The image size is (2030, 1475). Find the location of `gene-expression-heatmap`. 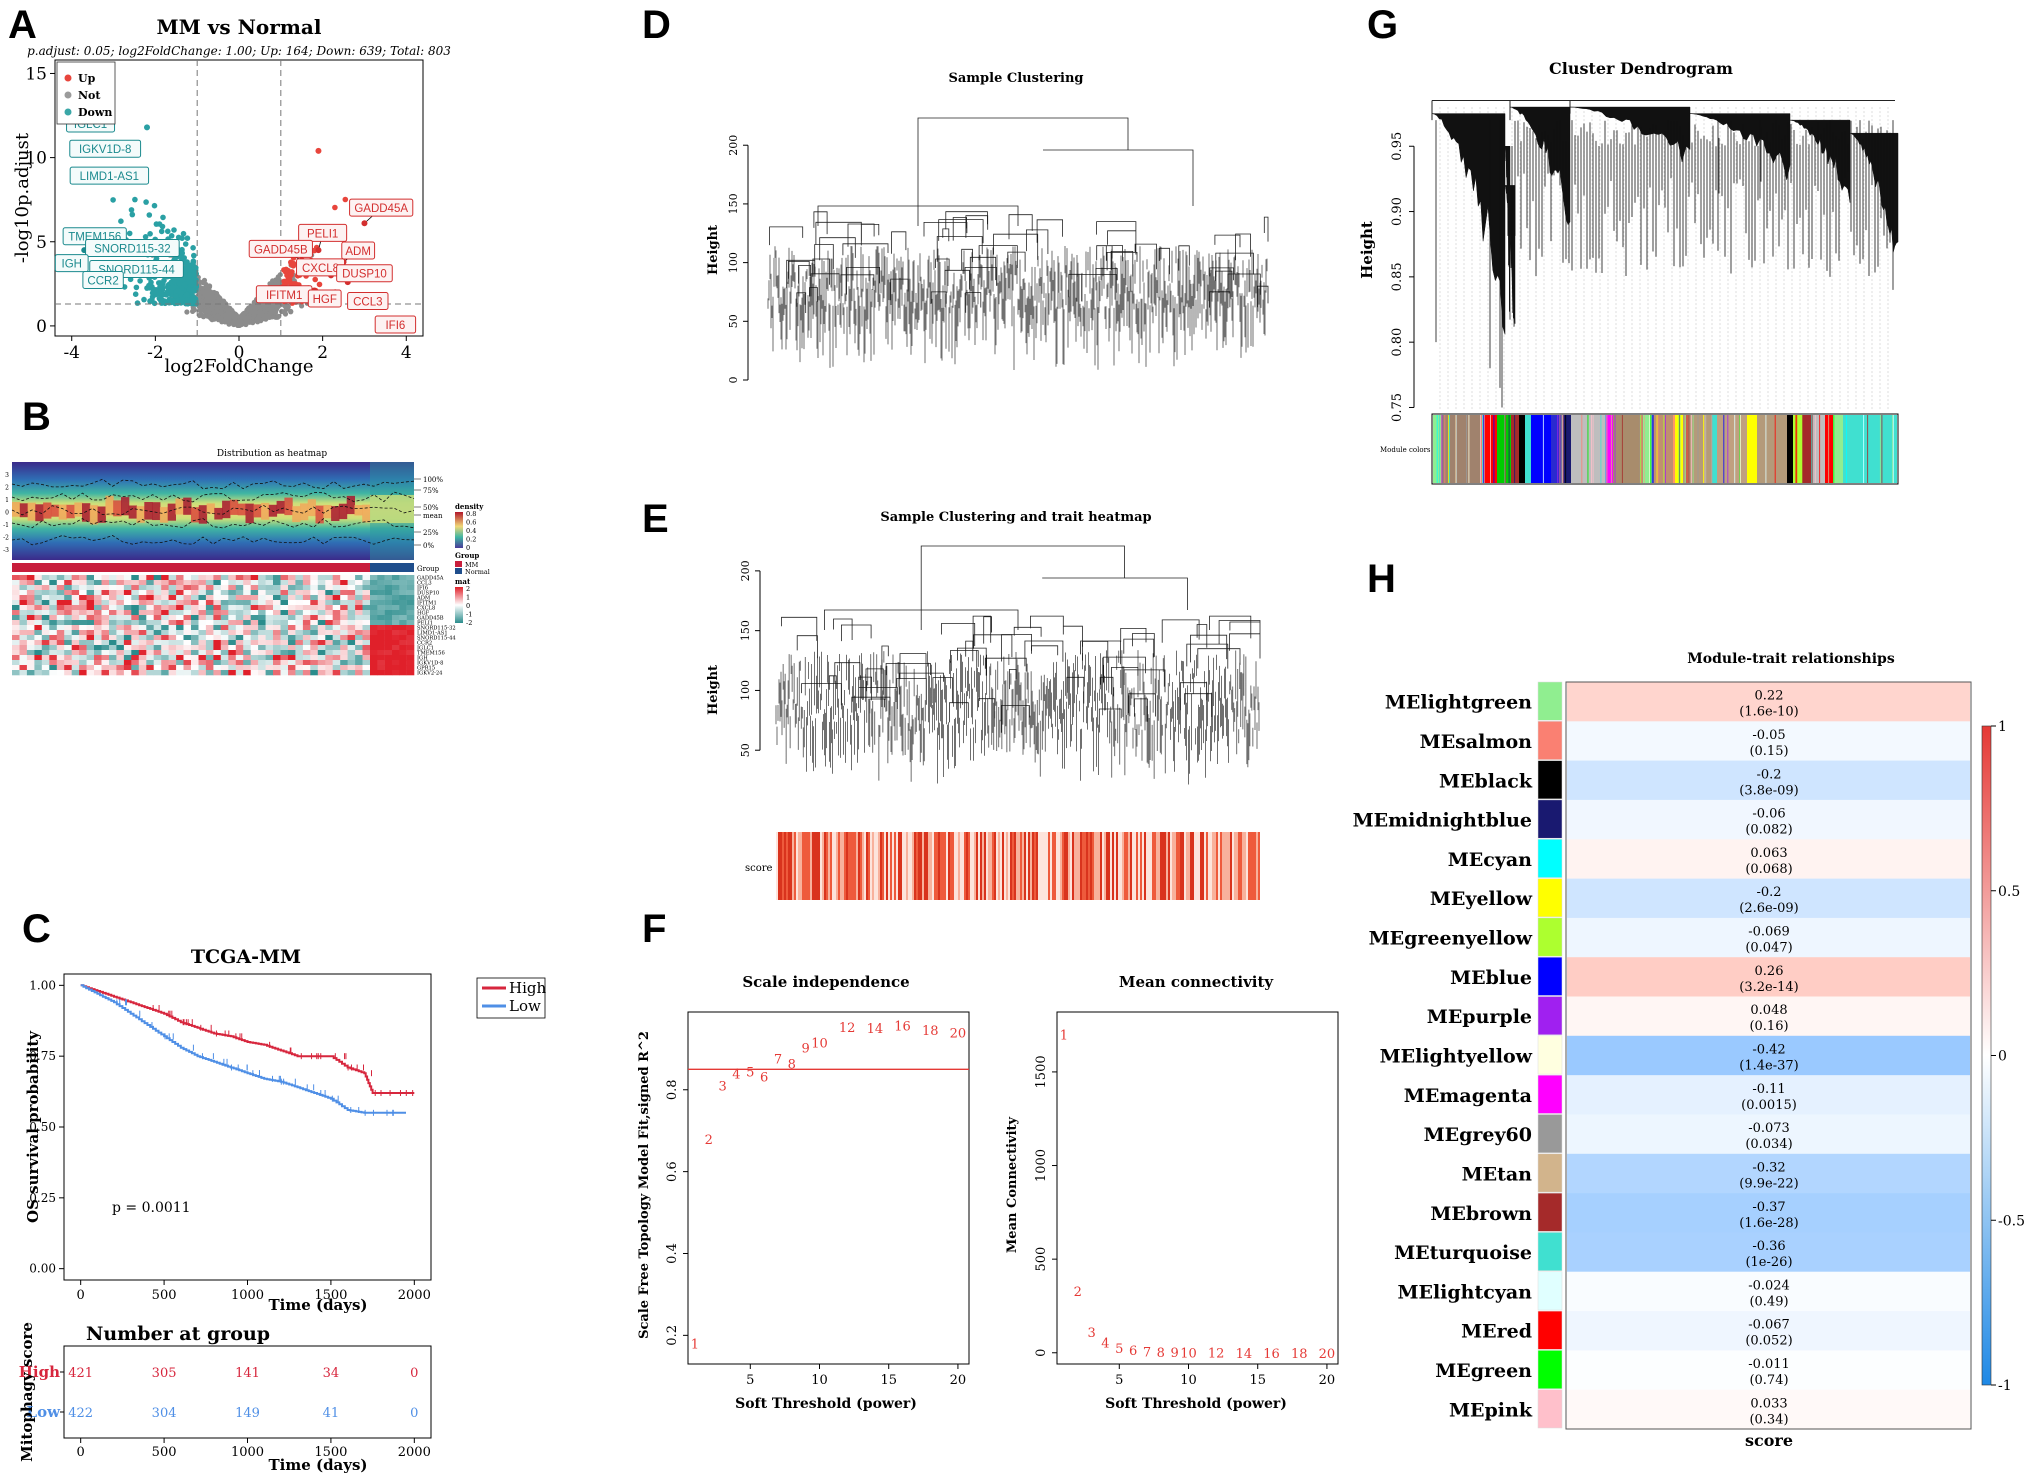

gene-expression-heatmap is located at coordinates (213, 625).